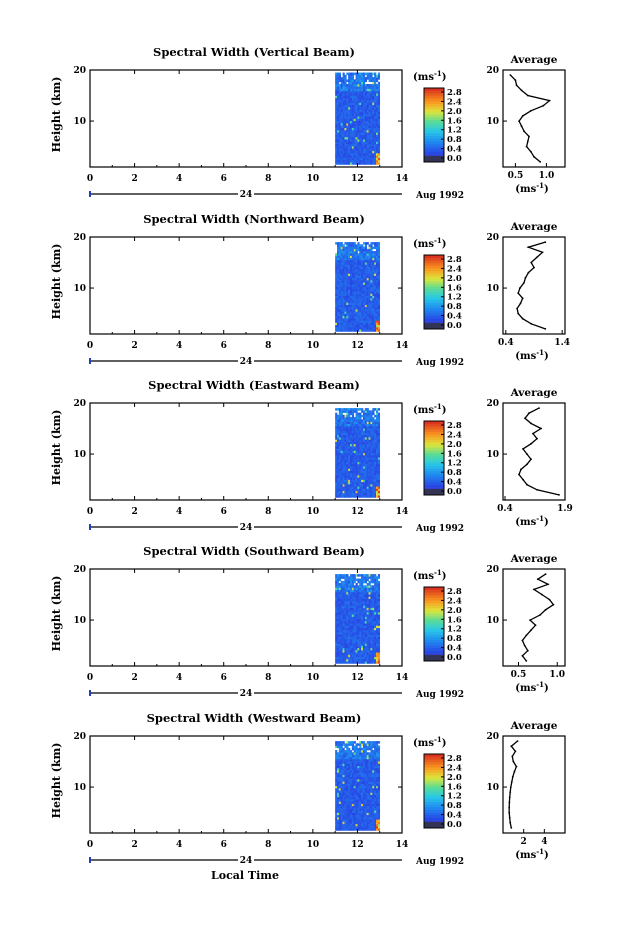 The width and height of the screenshot is (620, 929). Describe the element at coordinates (531, 188) in the screenshot. I see `average-x-label: (ms-1)` at that location.